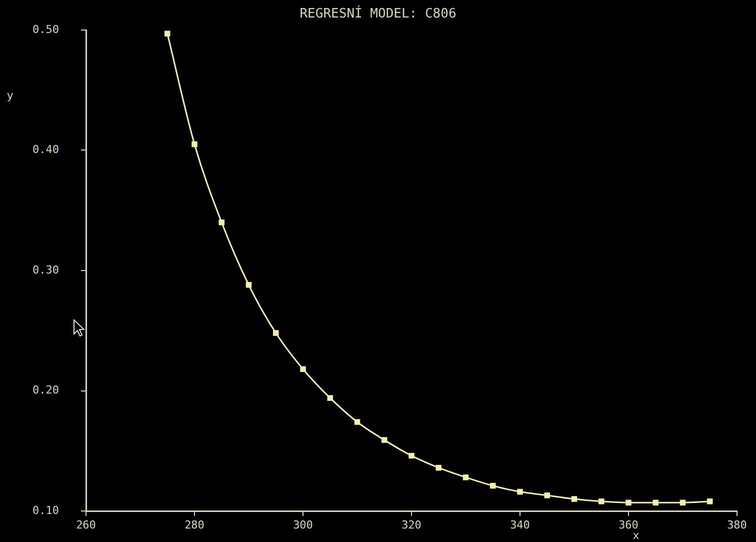 The height and width of the screenshot is (542, 756). I want to click on x-tick-label: 260, so click(86, 525).